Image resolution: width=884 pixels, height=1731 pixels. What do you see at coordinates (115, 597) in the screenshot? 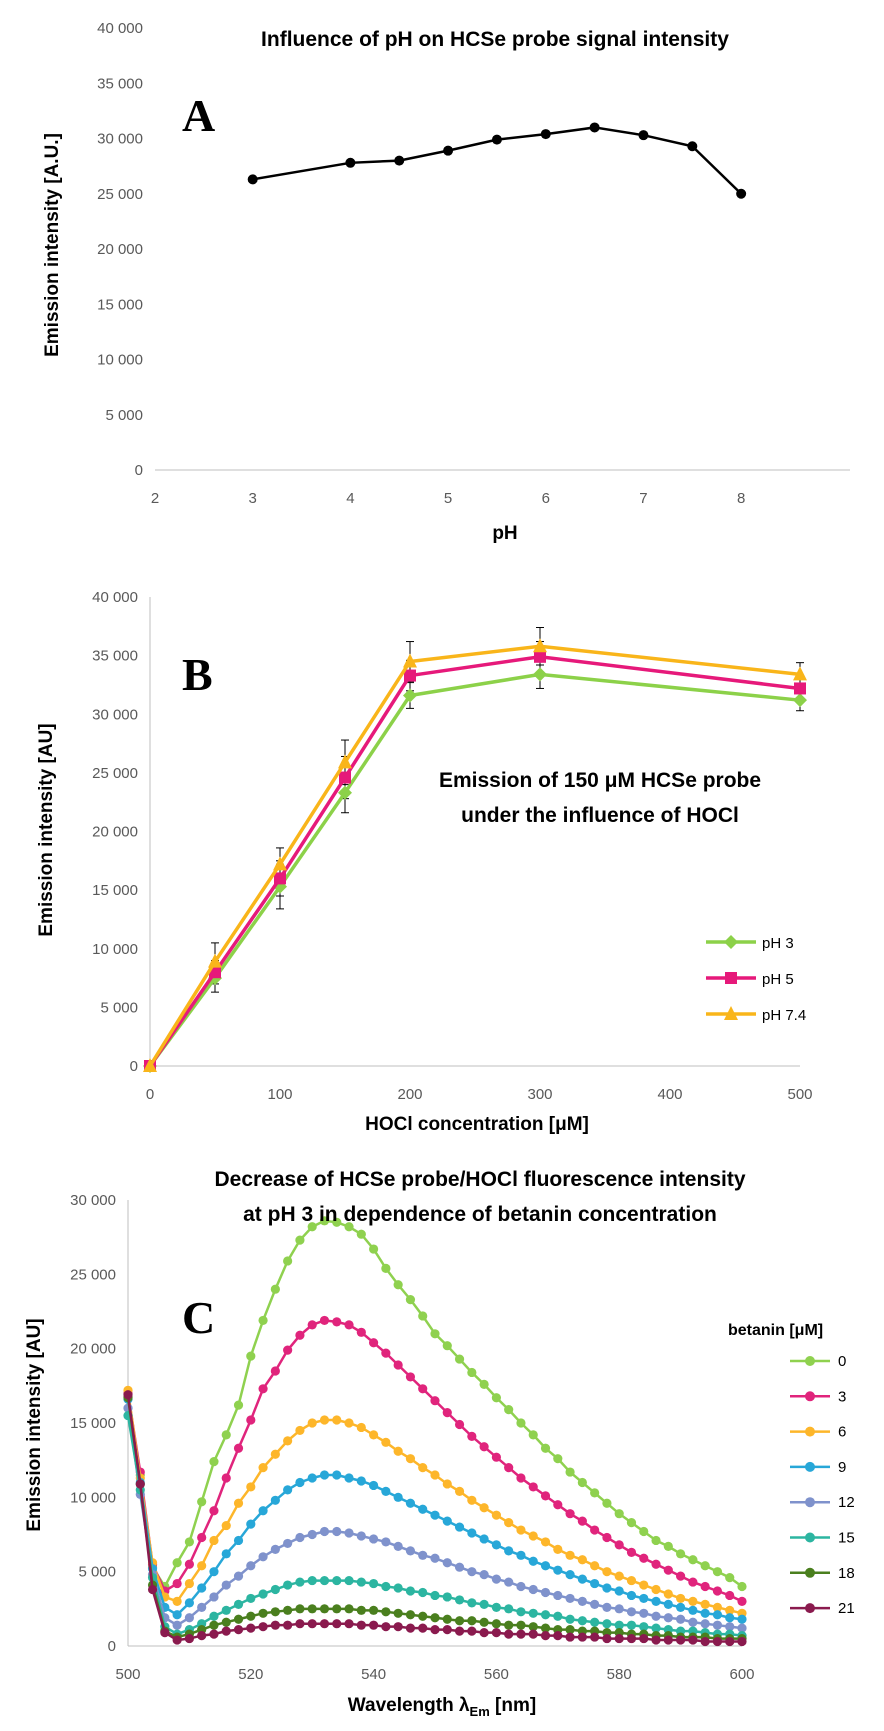
I see `panel-b-y-tick-label: 40 000` at bounding box center [115, 597].